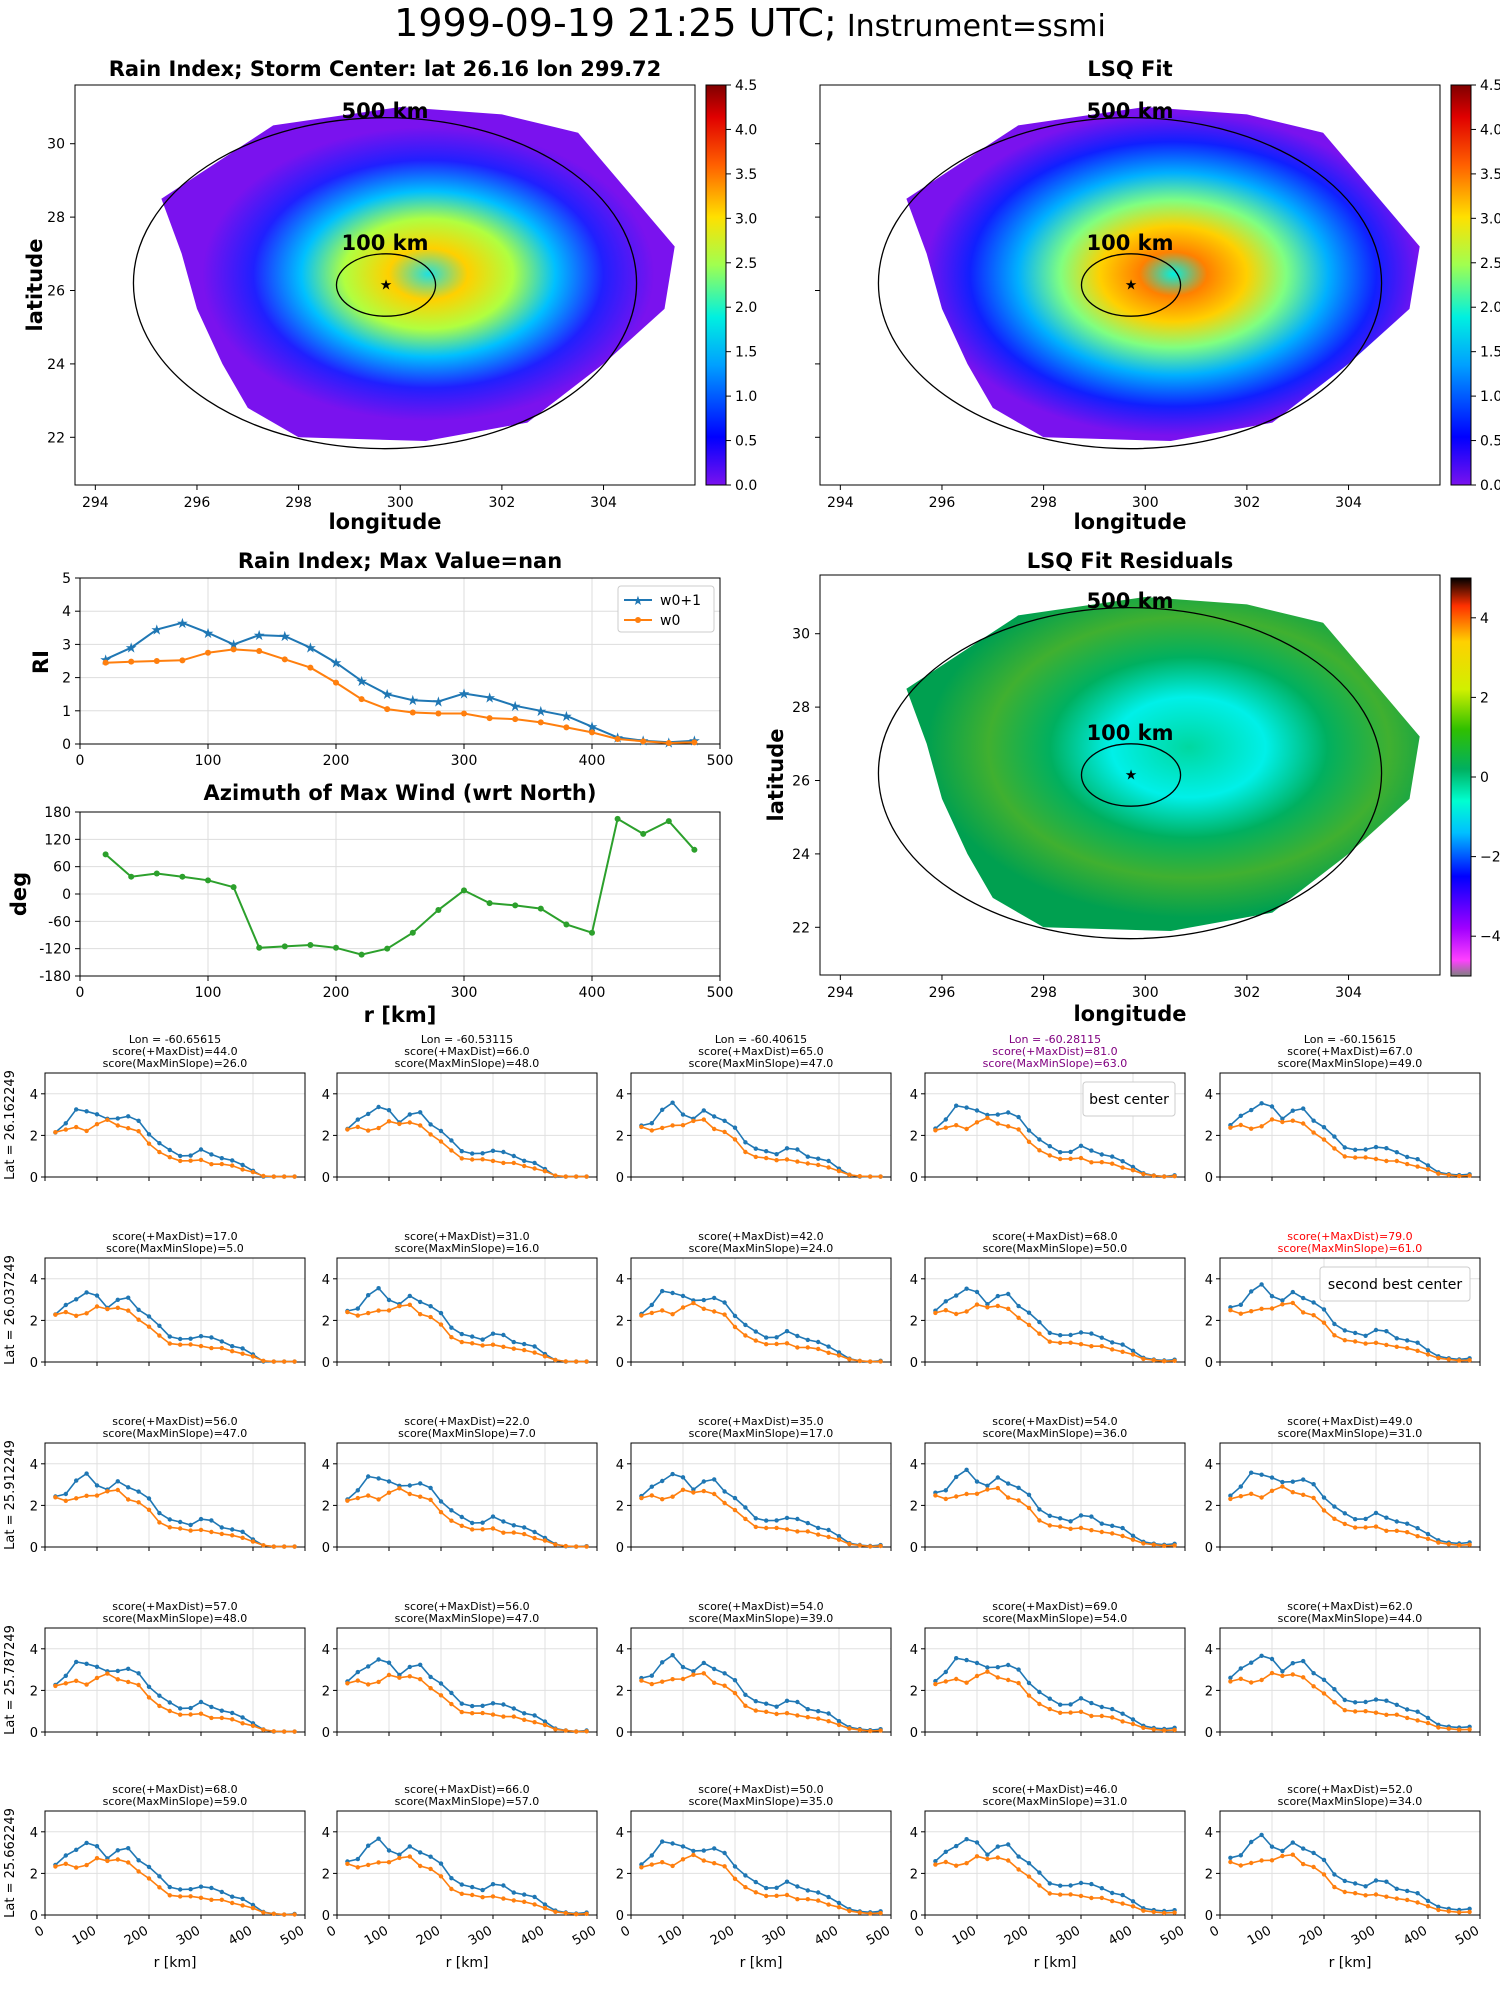  I want to click on lsq-residuals-map-xtick-label: 300, so click(1145, 993).